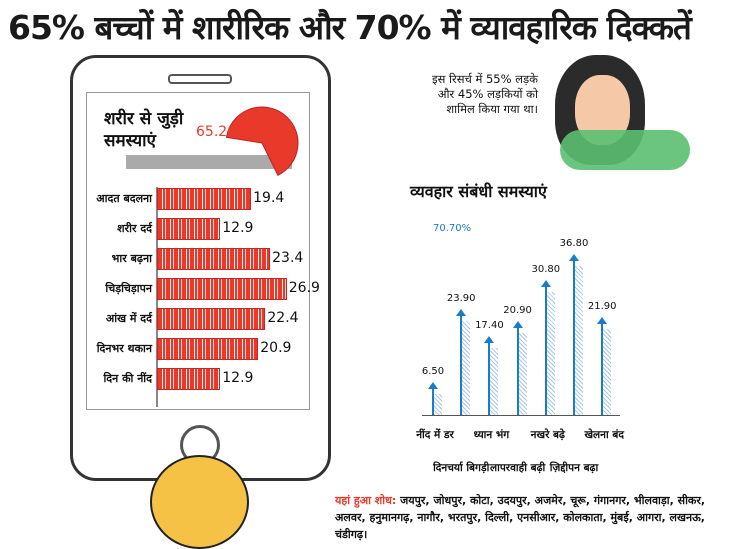 The height and width of the screenshot is (549, 730). Describe the element at coordinates (478, 191) in the screenshot. I see `behavior-chart-title: व्यवहार संबंधी समस्याएं` at that location.